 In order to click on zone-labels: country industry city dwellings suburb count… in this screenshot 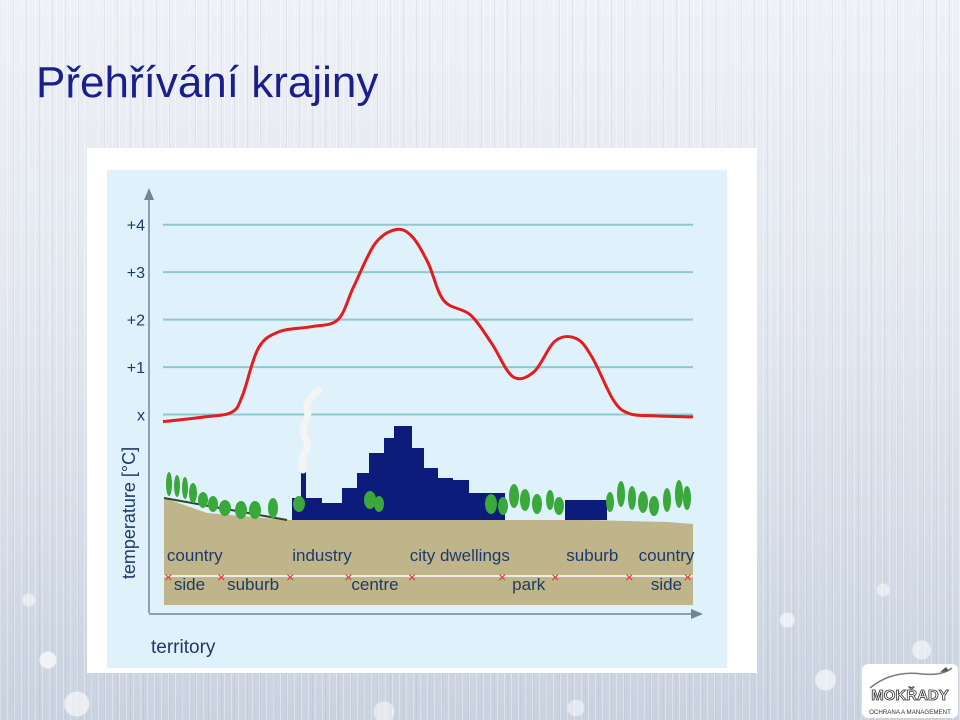, I will do `click(429, 570)`.